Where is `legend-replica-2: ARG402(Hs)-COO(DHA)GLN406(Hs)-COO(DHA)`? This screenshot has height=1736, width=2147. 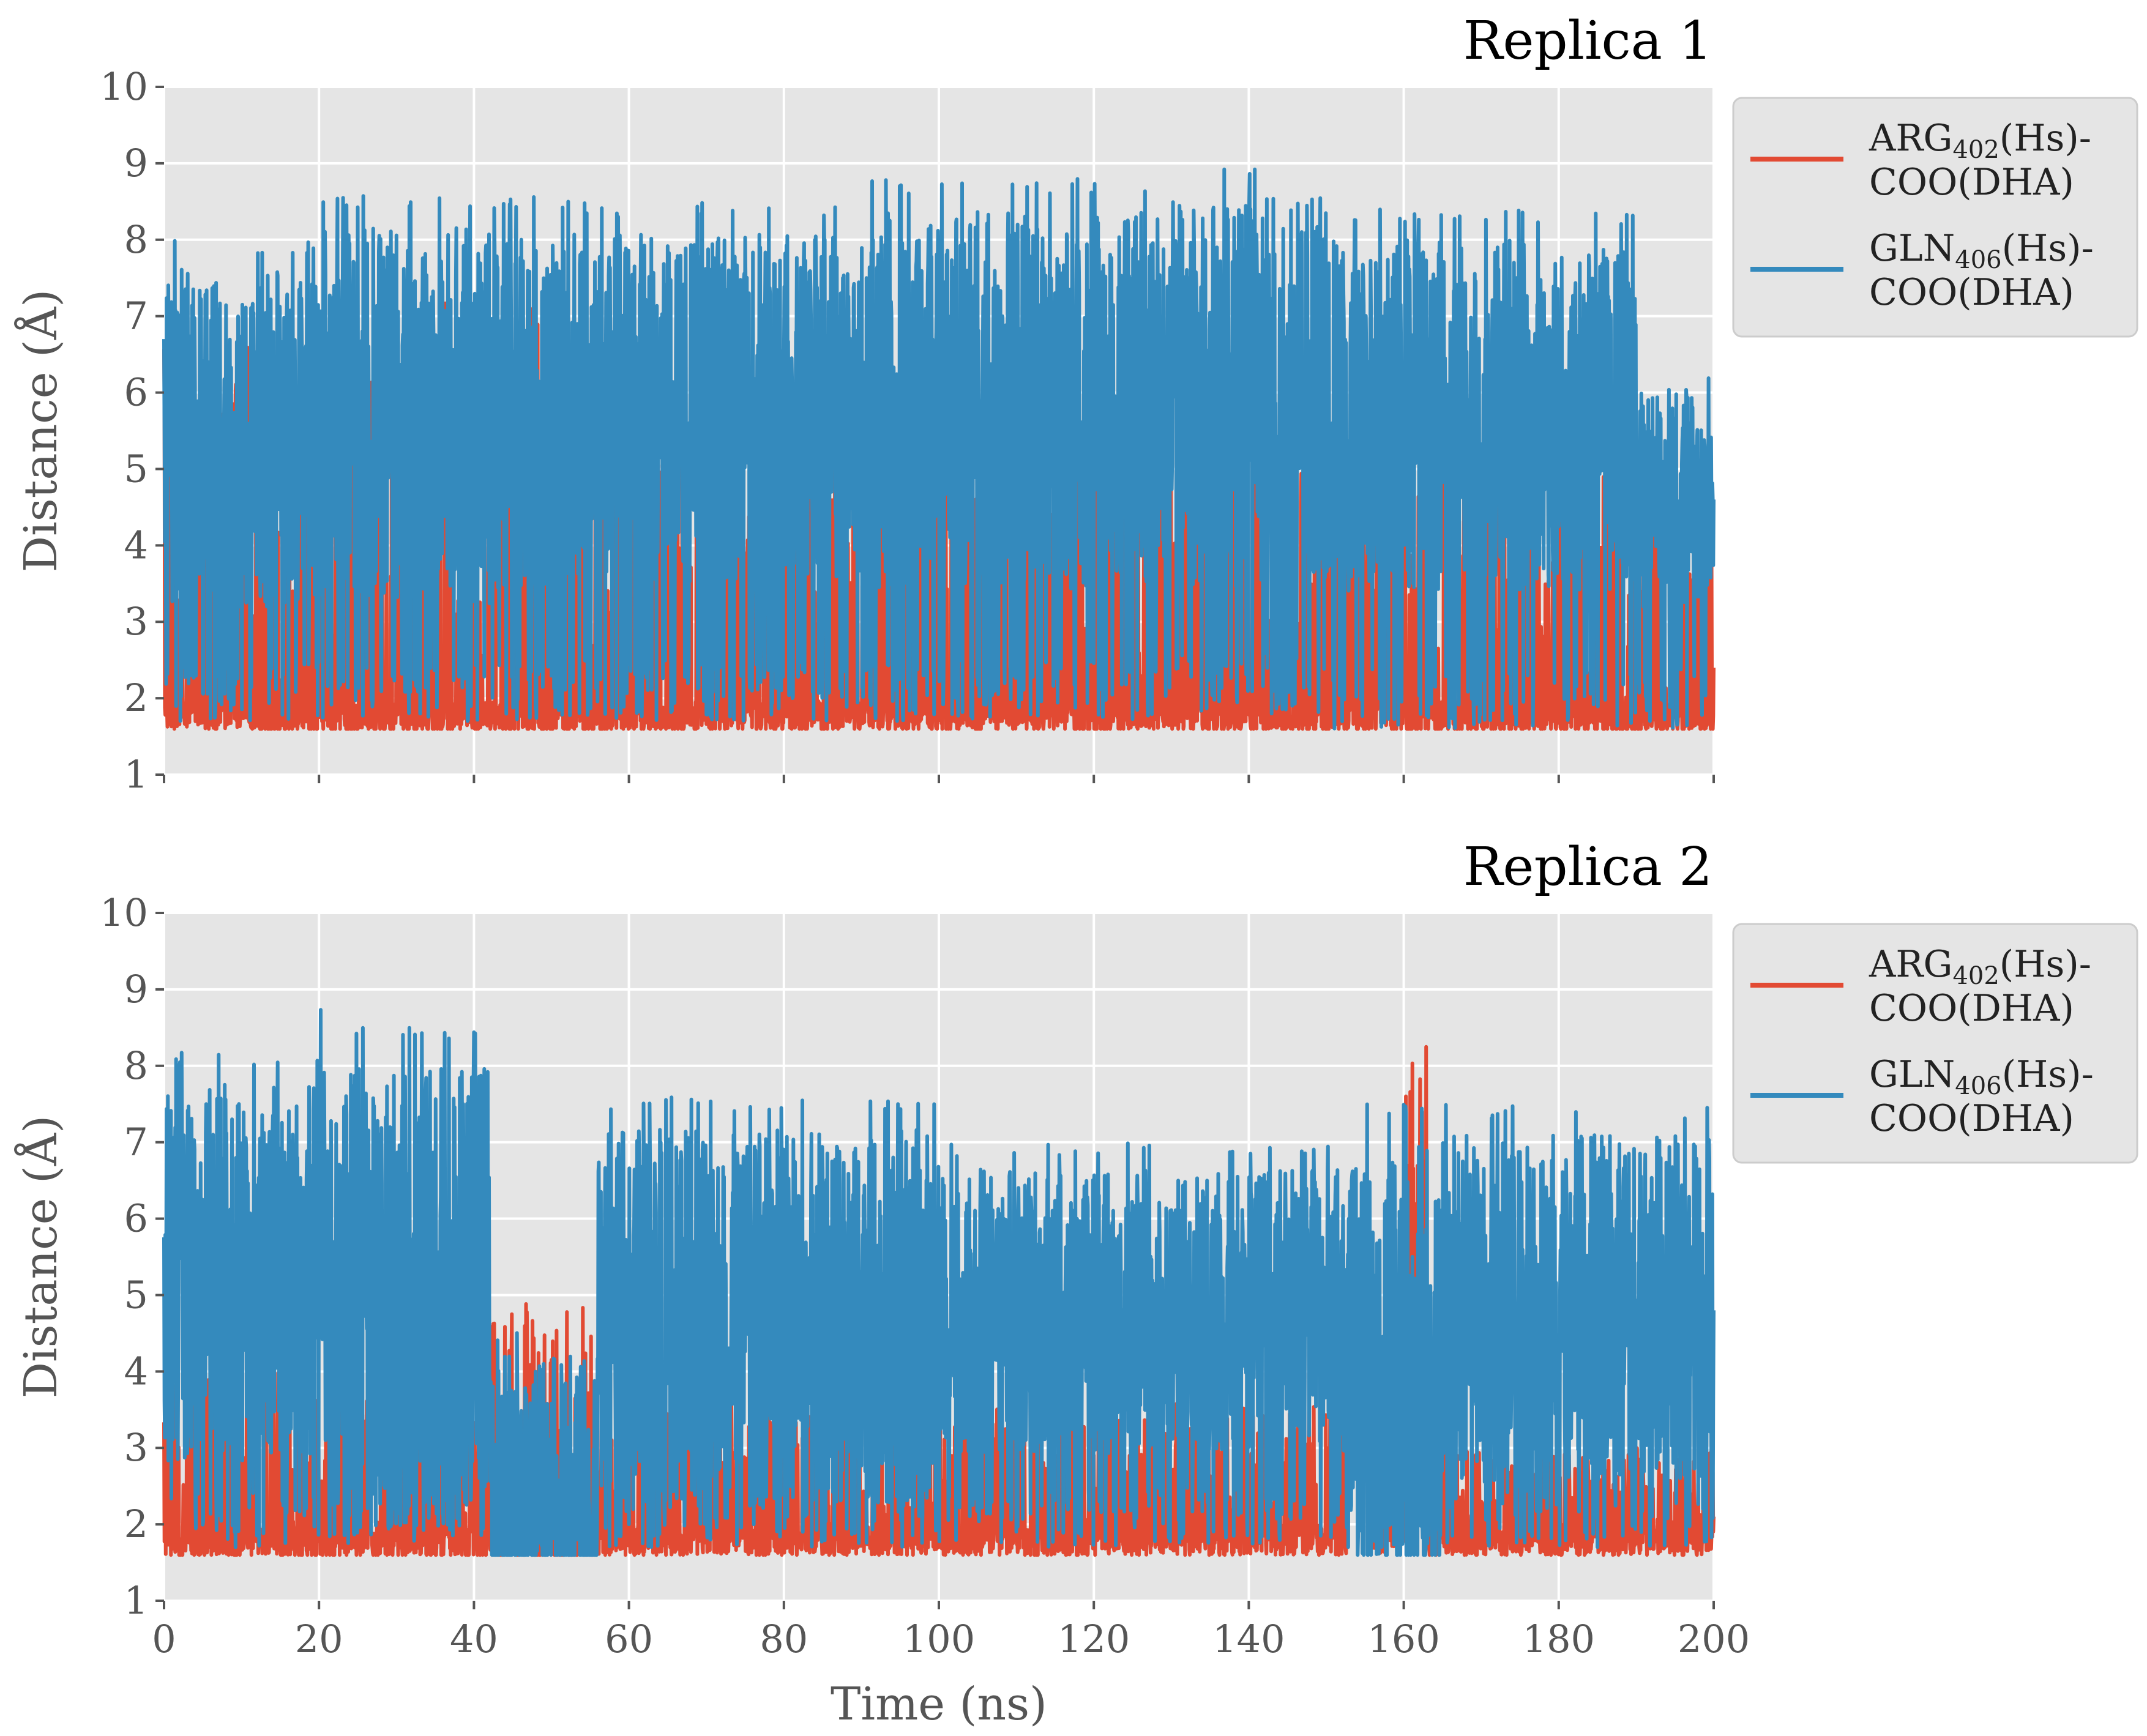 legend-replica-2: ARG402(Hs)-COO(DHA)GLN406(Hs)-COO(DHA) is located at coordinates (1935, 1043).